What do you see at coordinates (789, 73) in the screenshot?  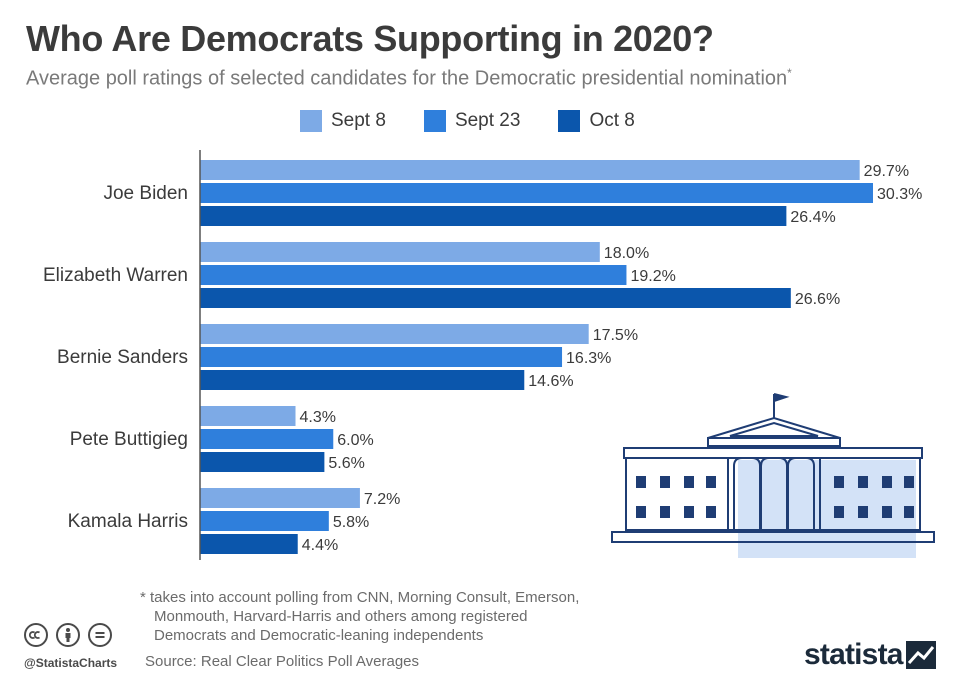 I see `subtitle-footnote-mark: *` at bounding box center [789, 73].